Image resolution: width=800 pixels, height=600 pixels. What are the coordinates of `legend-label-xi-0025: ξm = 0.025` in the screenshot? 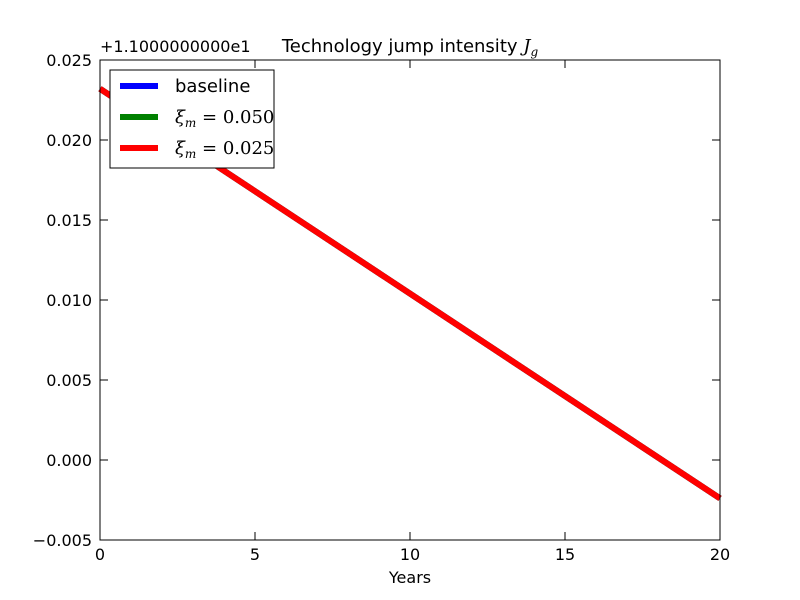 It's located at (224, 149).